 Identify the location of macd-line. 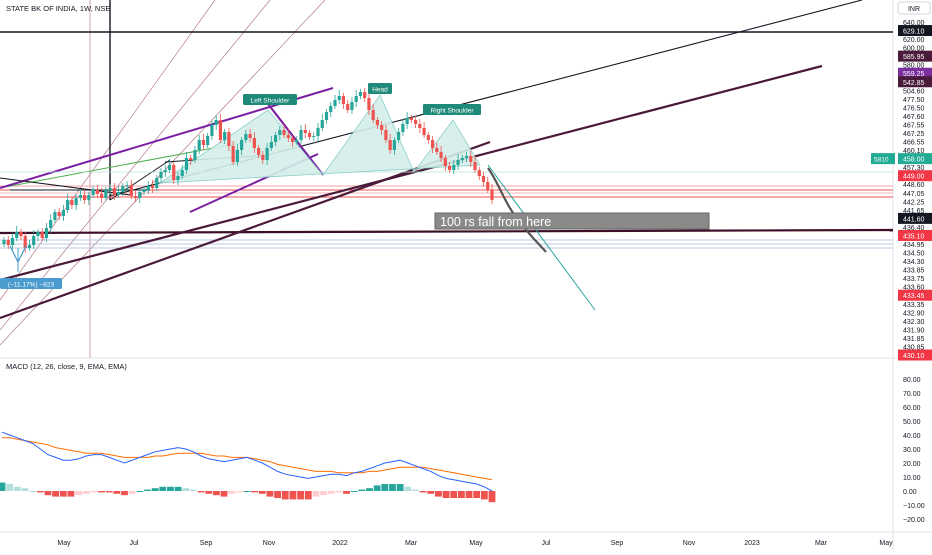
(247, 461).